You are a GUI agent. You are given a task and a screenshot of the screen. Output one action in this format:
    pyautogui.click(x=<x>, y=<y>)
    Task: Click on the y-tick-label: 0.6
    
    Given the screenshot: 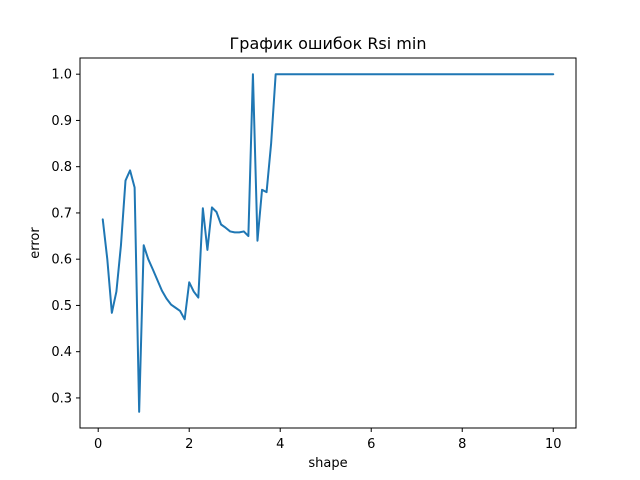 What is the action you would take?
    pyautogui.click(x=61, y=260)
    